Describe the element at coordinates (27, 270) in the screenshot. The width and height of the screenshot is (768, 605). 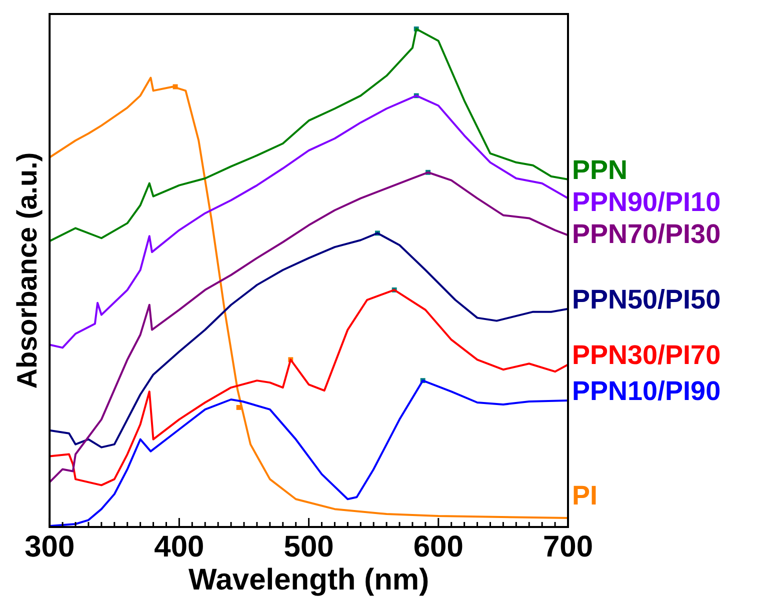
I see `y-axis-title: Absorbance (a.u.)` at that location.